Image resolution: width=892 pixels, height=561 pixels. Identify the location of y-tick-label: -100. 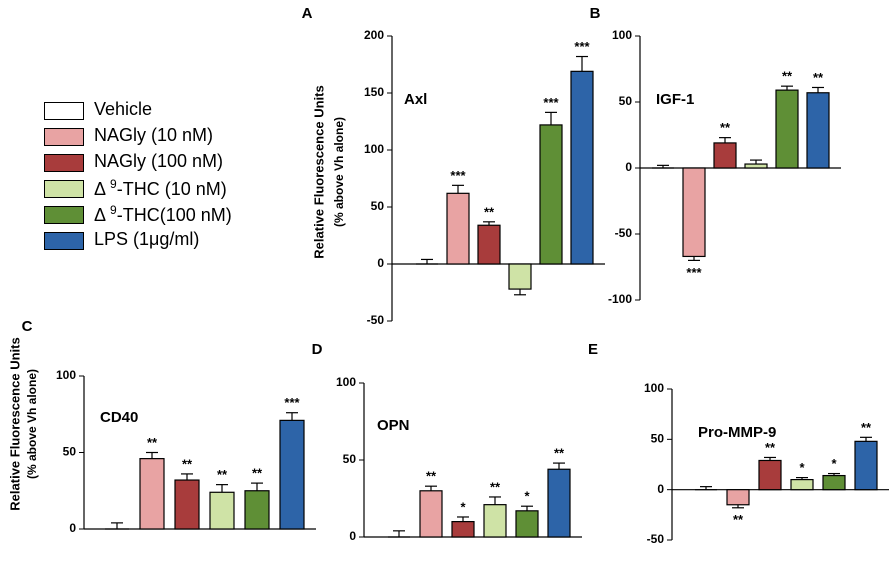
(620, 299).